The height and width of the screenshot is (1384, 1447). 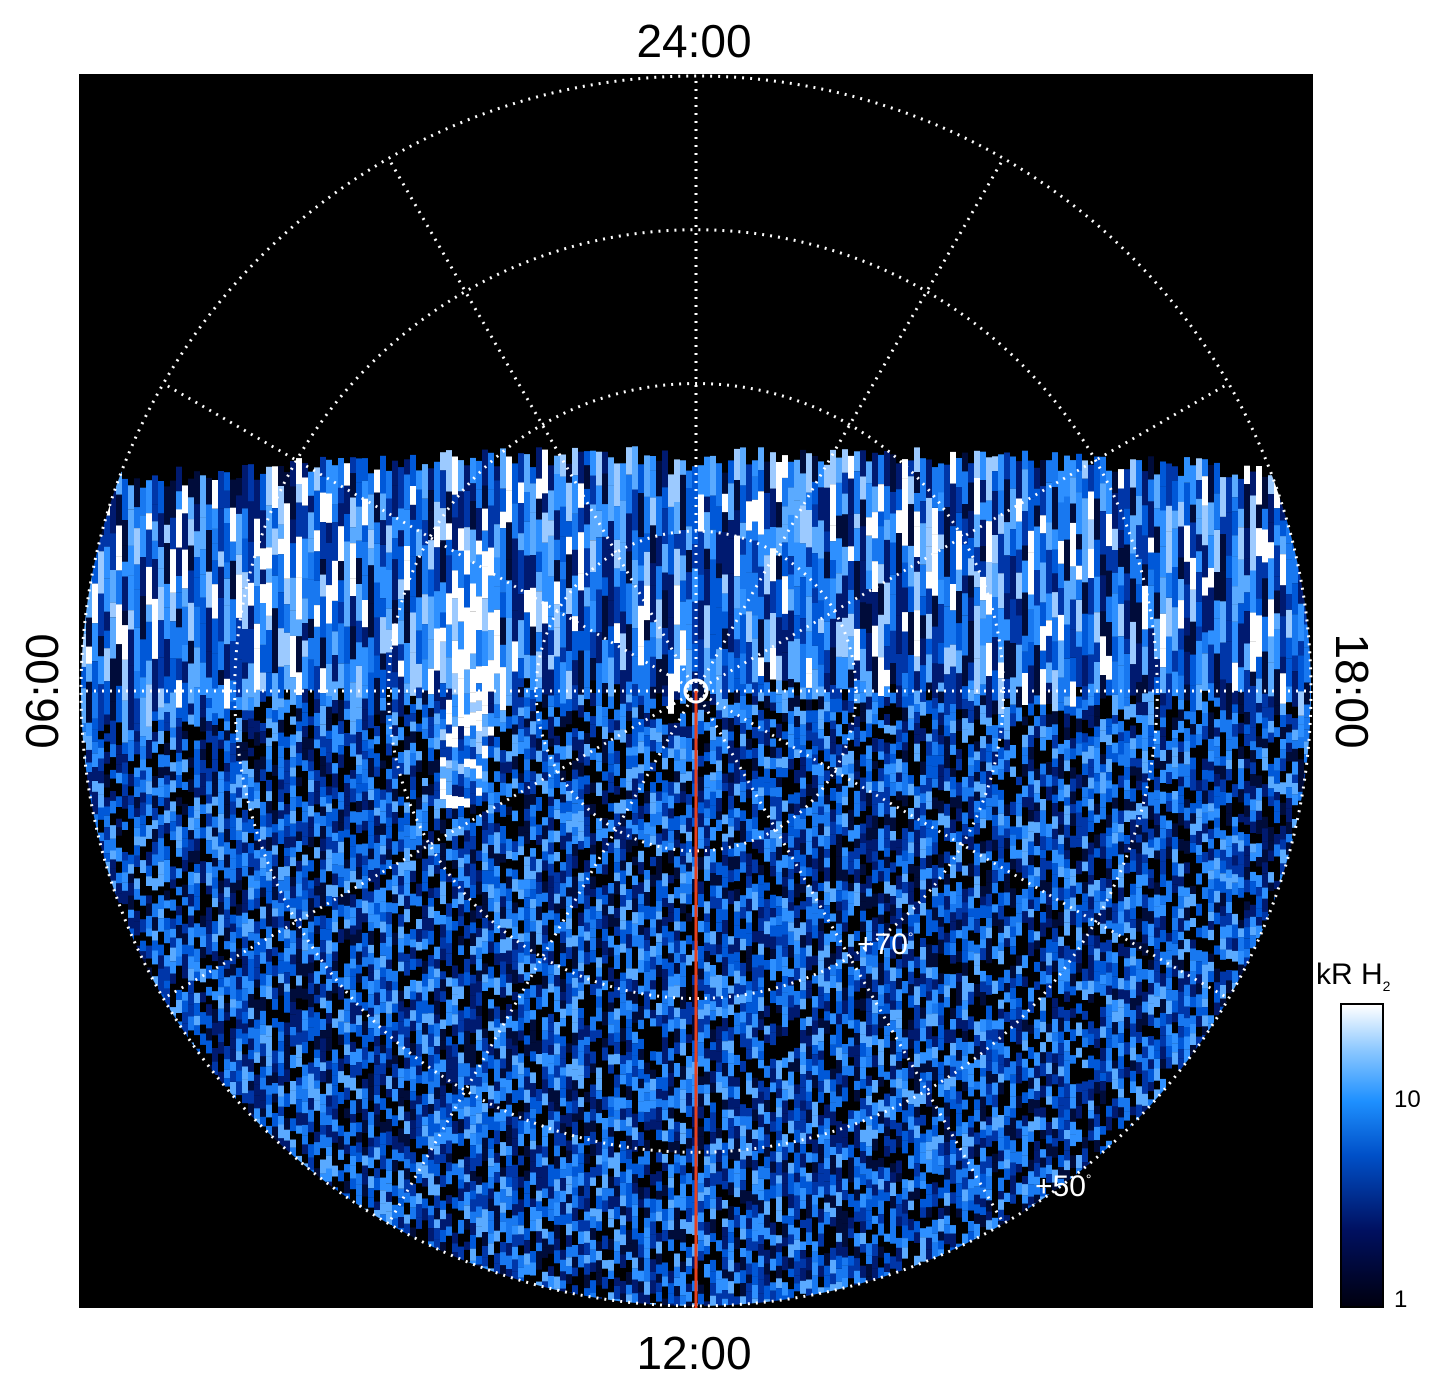 What do you see at coordinates (694, 41) in the screenshot?
I see `local-time-midnight-label: 24:00` at bounding box center [694, 41].